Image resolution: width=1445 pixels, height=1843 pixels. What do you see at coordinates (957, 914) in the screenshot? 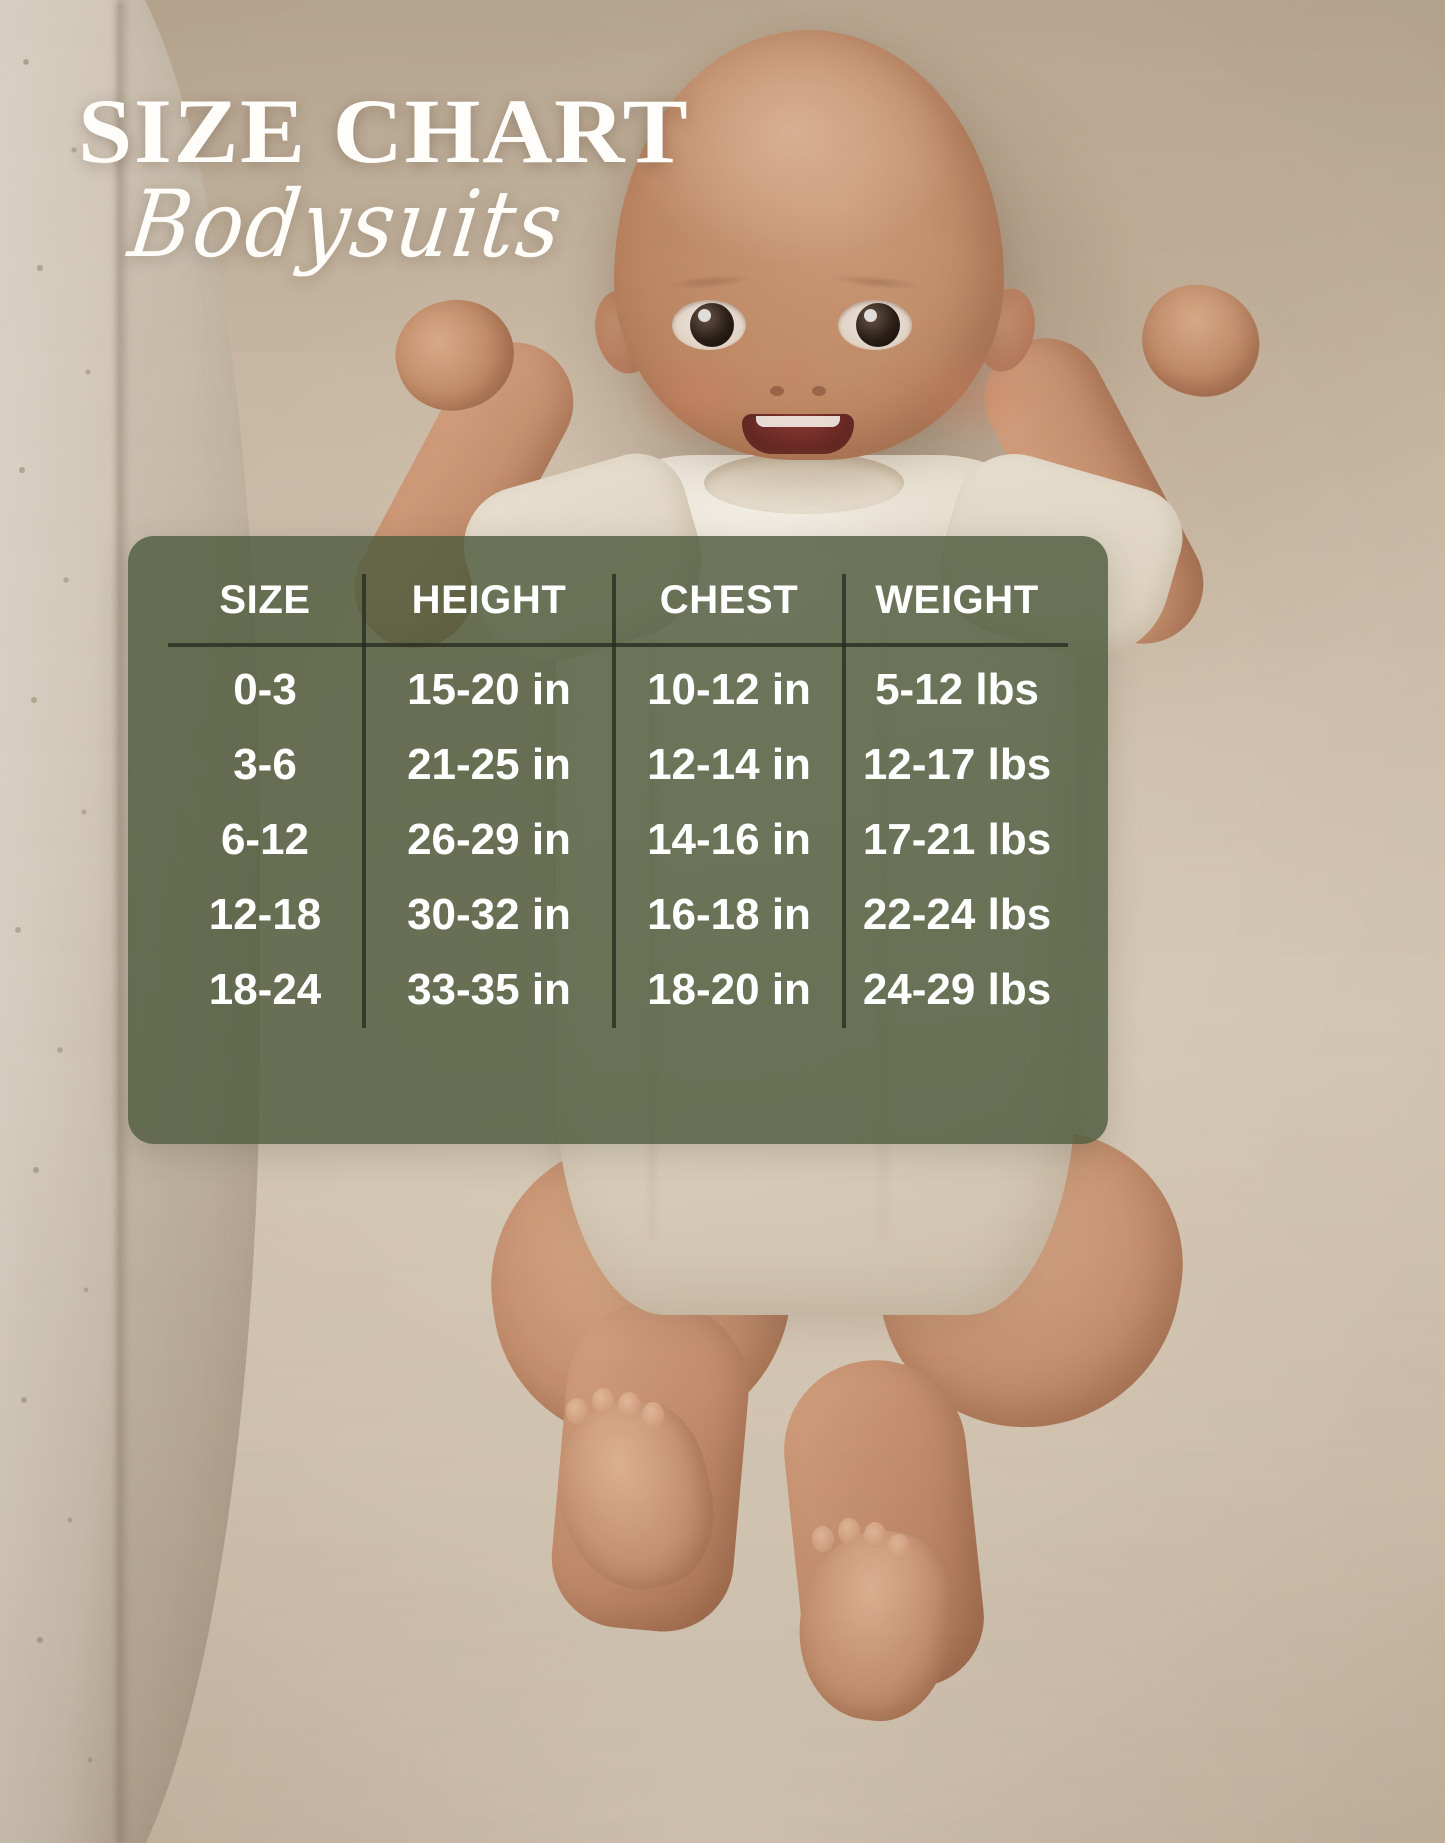
I see `cell-weight: 22-24 lbs` at bounding box center [957, 914].